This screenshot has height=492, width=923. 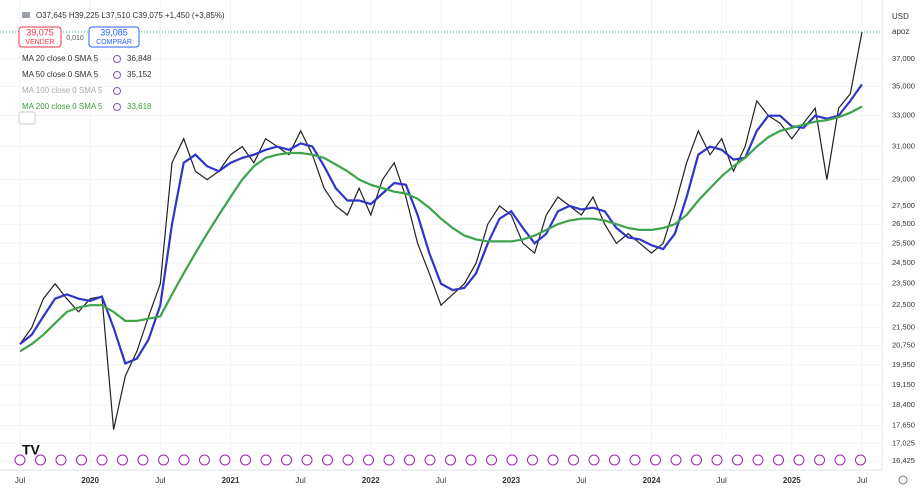 I want to click on legend-value: 36,848, so click(x=139, y=58).